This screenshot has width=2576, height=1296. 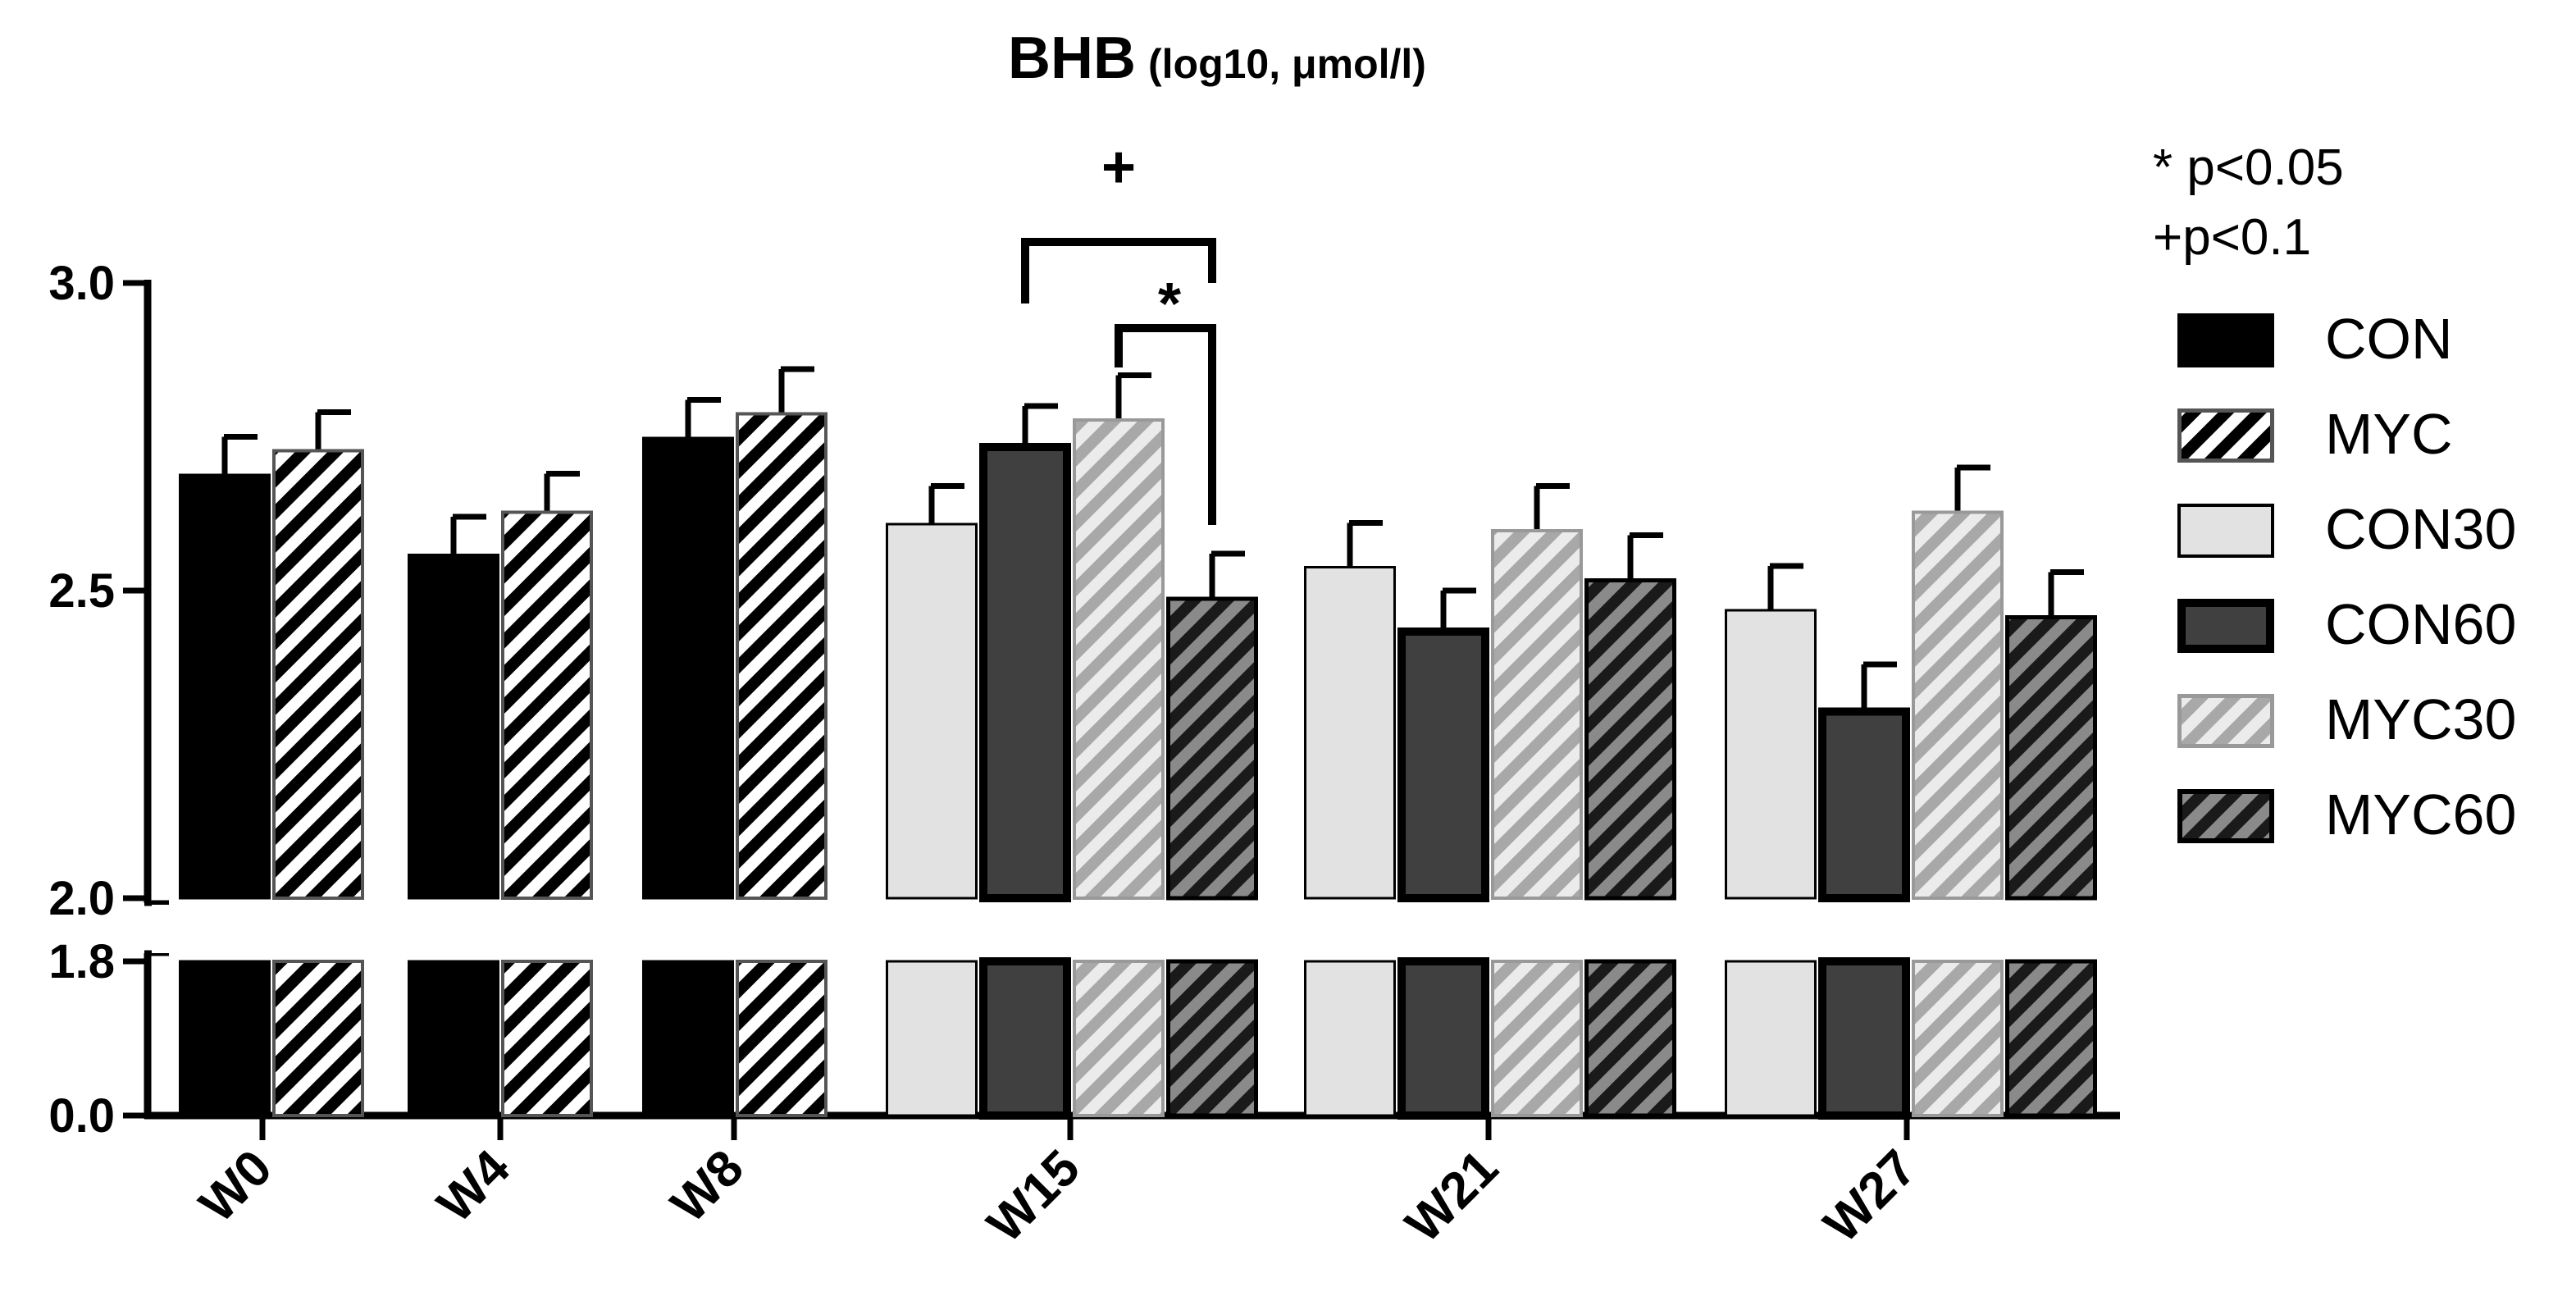 I want to click on bar-lower-w4-myc, so click(x=547, y=1039).